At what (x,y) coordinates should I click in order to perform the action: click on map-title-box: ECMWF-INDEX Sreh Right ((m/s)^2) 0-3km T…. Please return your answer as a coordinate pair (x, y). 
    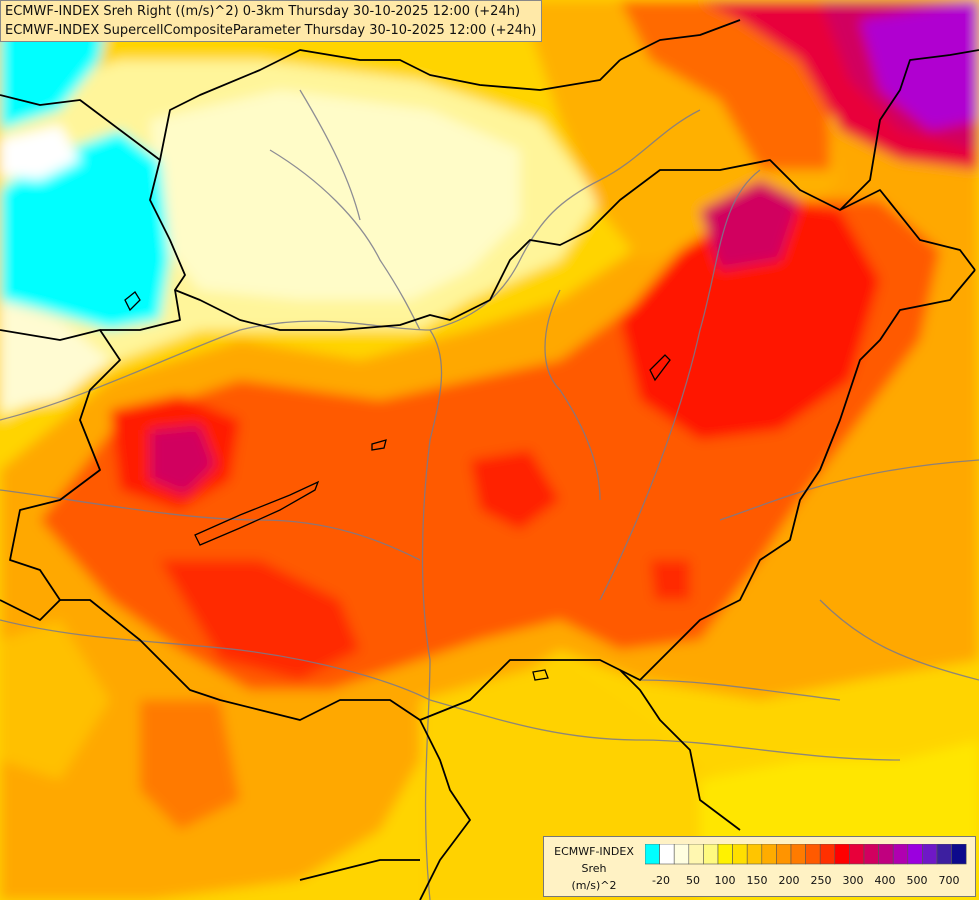
    Looking at the image, I should click on (271, 21).